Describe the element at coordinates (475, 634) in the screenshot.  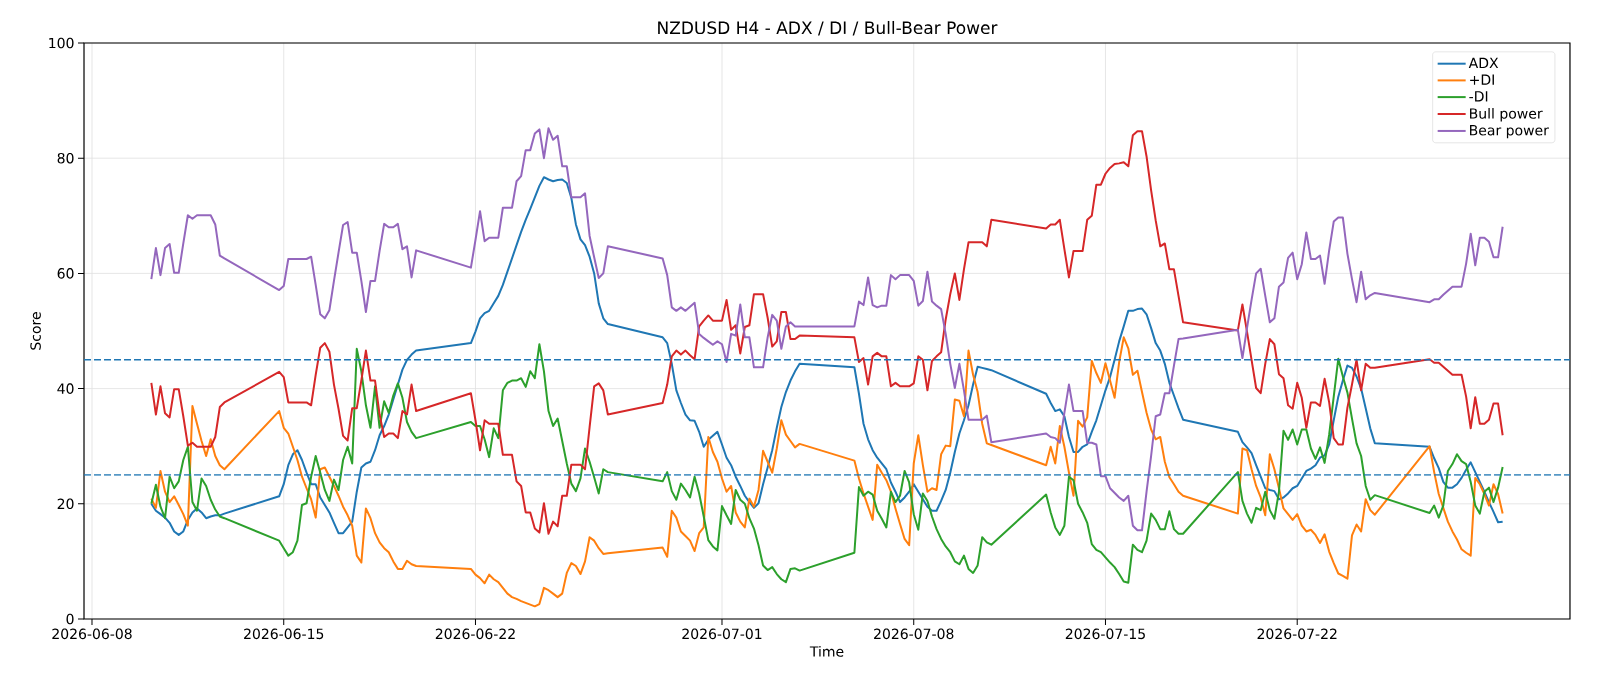
I see `x-tick-label: 2026-06-22` at that location.